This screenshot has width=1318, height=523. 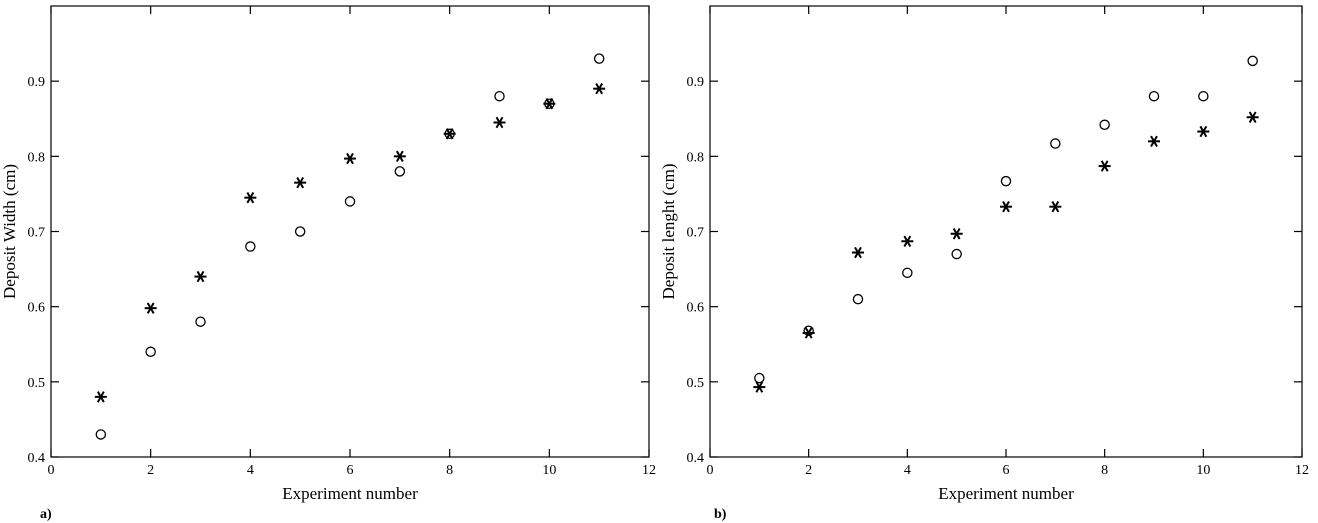 What do you see at coordinates (720, 514) in the screenshot?
I see `panel-label: b)` at bounding box center [720, 514].